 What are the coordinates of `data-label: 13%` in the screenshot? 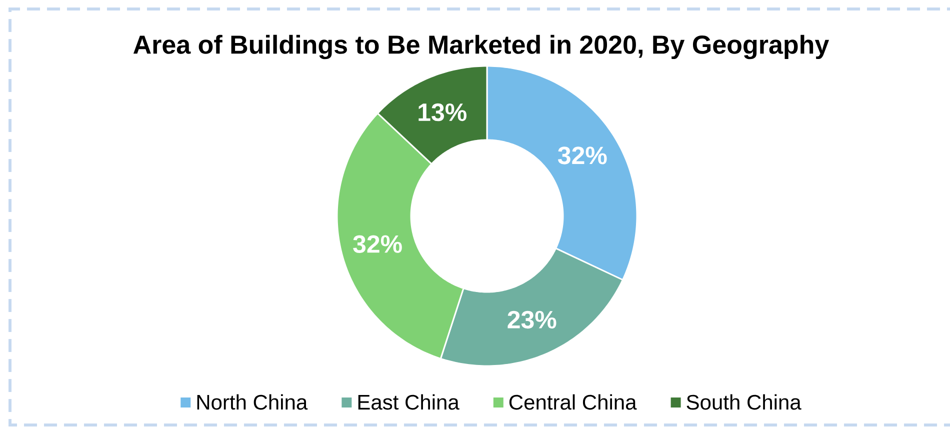 It's located at (442, 112).